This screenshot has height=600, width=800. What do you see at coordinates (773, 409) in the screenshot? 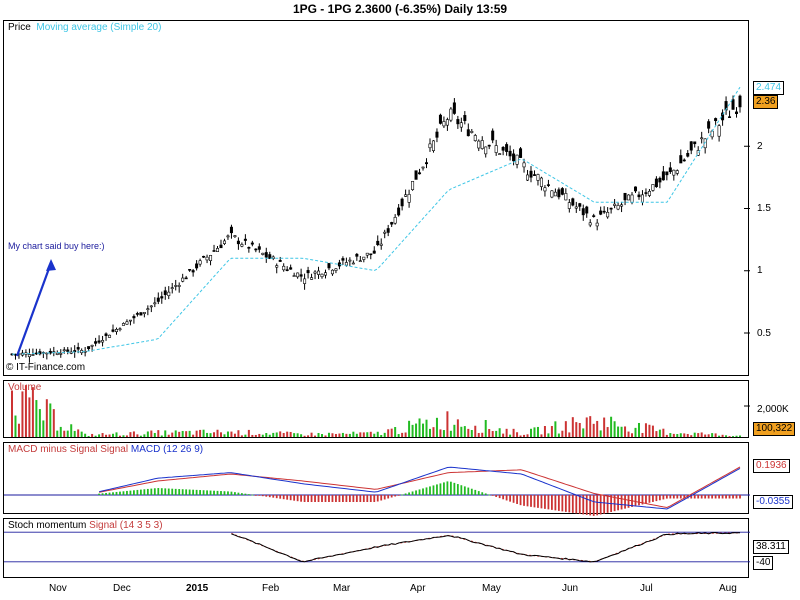
I see `volume-ytick: 2,000K` at bounding box center [773, 409].